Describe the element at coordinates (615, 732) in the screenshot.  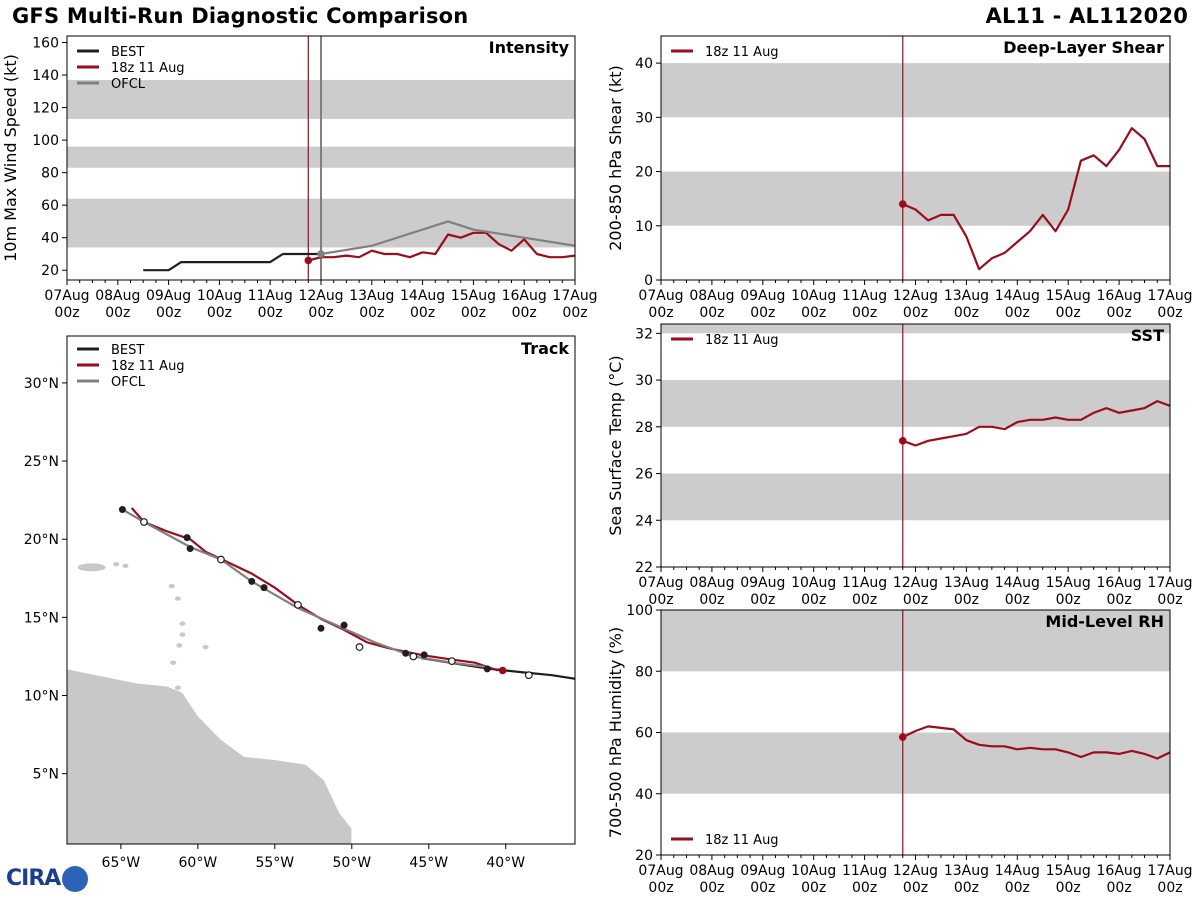
I see `rh-ylabel: 700-500 hPa Humidity (%)` at that location.